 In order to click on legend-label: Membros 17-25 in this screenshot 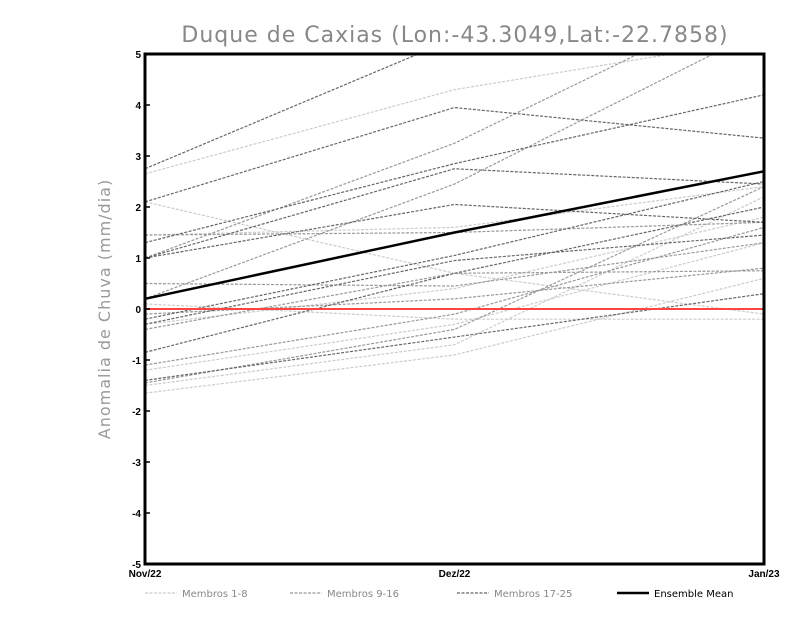, I will do `click(533, 594)`.